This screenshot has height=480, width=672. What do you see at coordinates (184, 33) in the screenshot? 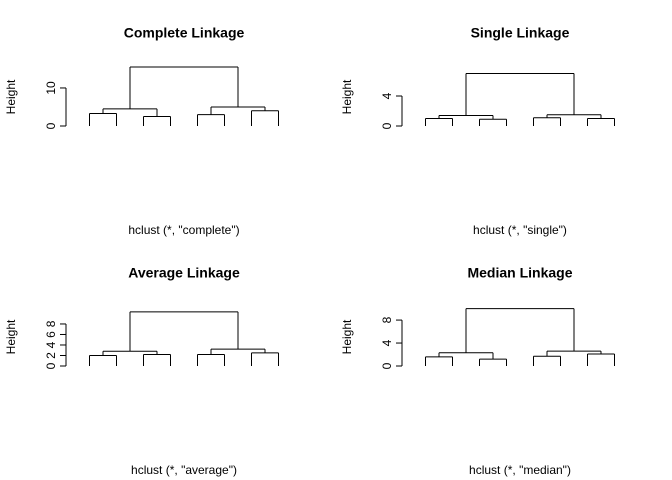
I see `panel-title: Complete Linkage` at bounding box center [184, 33].